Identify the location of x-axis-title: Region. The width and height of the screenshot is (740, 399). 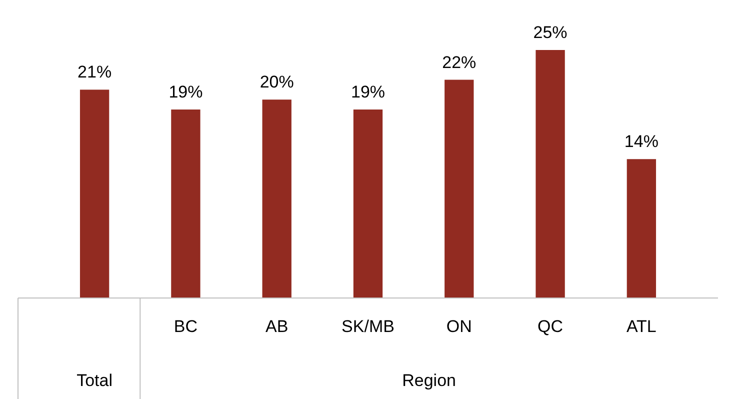
(429, 380).